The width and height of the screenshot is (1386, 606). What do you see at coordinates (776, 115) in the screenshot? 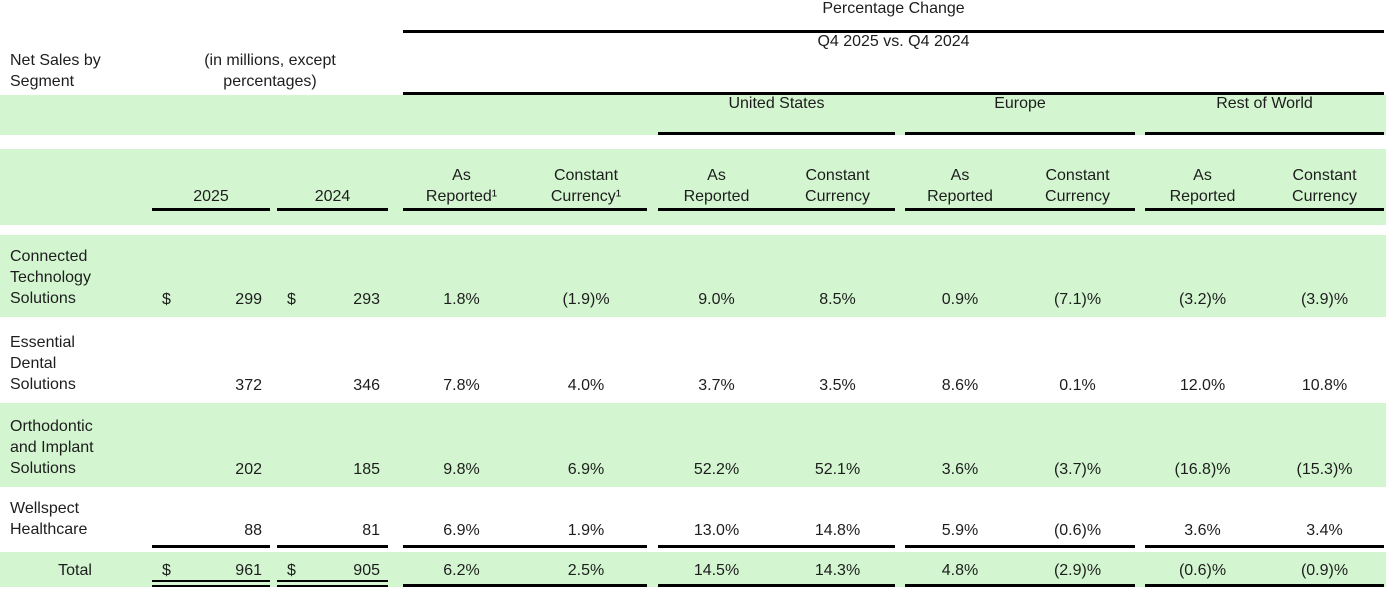
I see `region-header-united-states: United States` at bounding box center [776, 115].